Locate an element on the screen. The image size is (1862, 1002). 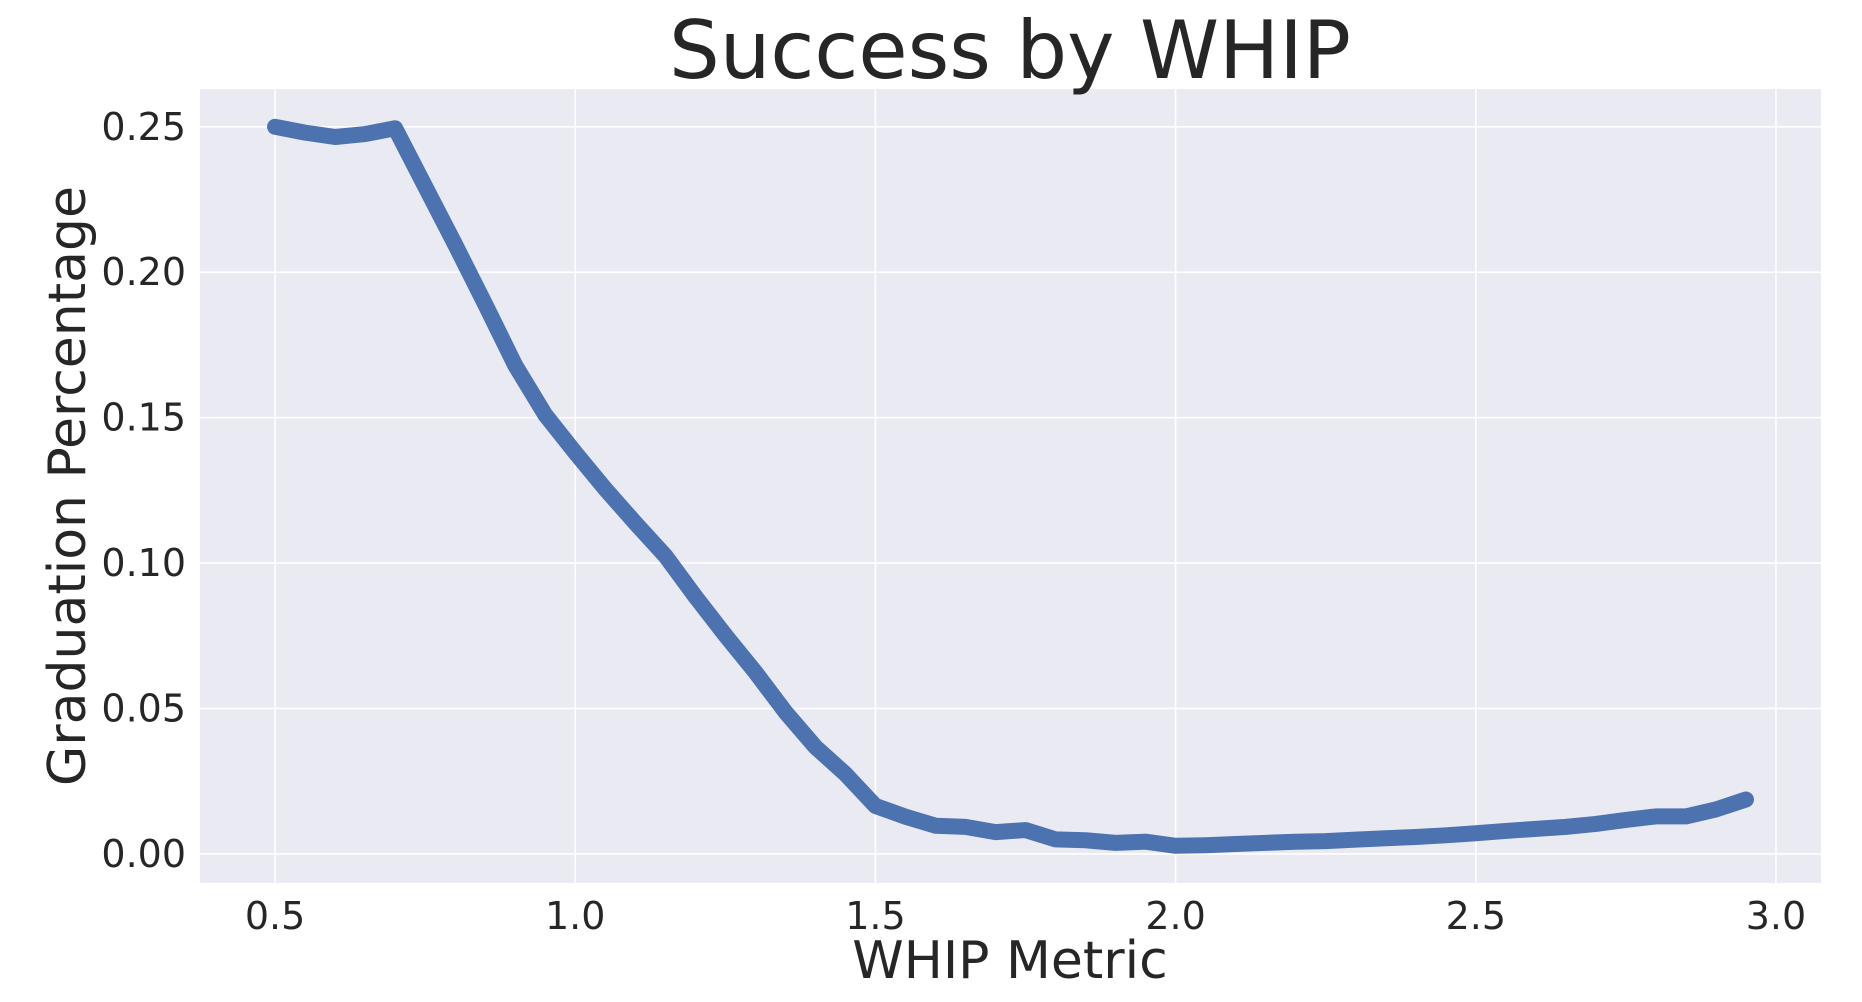
x-tick-label: 1.5 is located at coordinates (875, 916).